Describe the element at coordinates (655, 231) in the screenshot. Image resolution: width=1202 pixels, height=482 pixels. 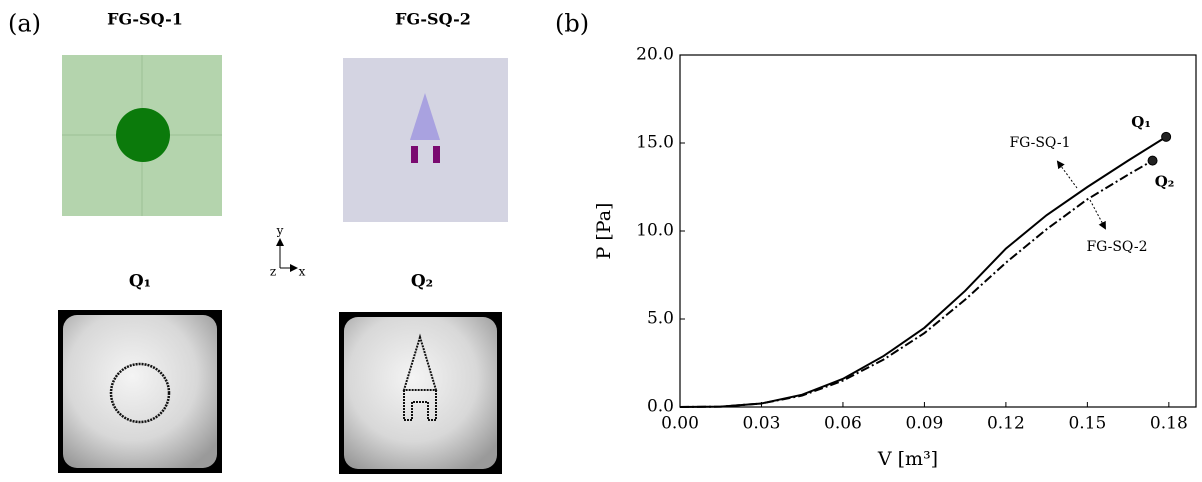
I see `y-tick-label: 10.0` at that location.